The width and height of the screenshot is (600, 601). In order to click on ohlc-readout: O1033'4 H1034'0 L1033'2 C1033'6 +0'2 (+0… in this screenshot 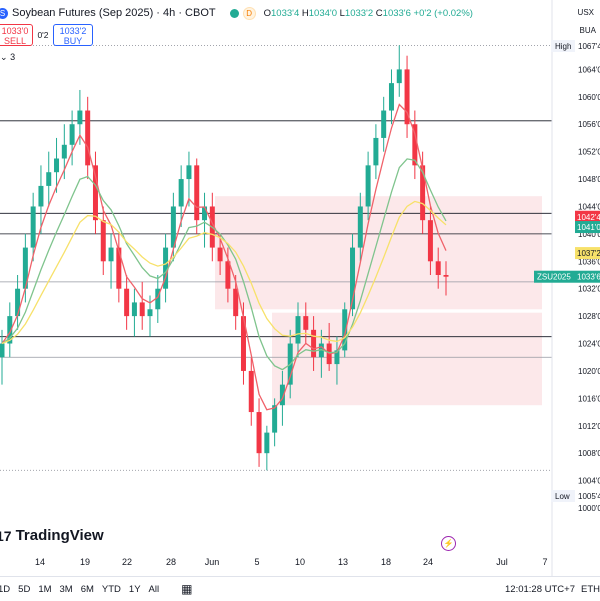, I will do `click(368, 13)`.